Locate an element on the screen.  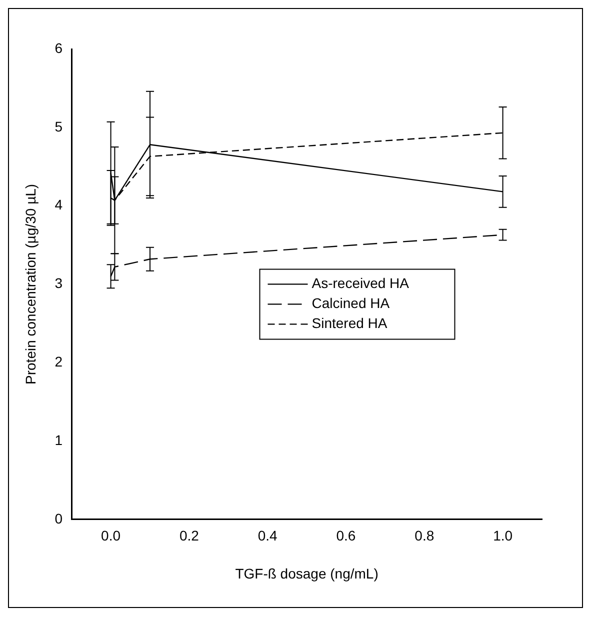
y-axis-title: Protein concentration (µg/30 µL) is located at coordinates (30, 284).